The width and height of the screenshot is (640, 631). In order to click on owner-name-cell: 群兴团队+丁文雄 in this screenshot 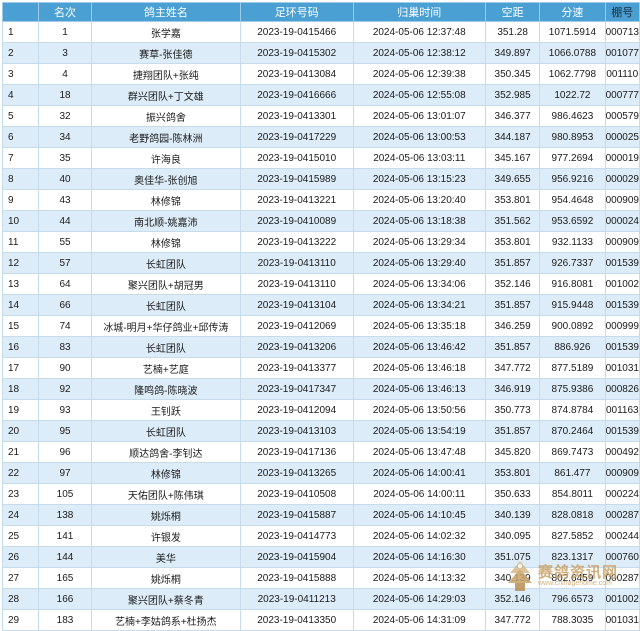, I will do `click(165, 95)`.